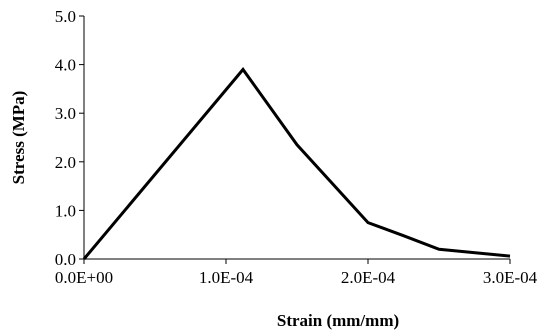 The height and width of the screenshot is (333, 548). I want to click on x-tick-label: 2.0E-04, so click(368, 277).